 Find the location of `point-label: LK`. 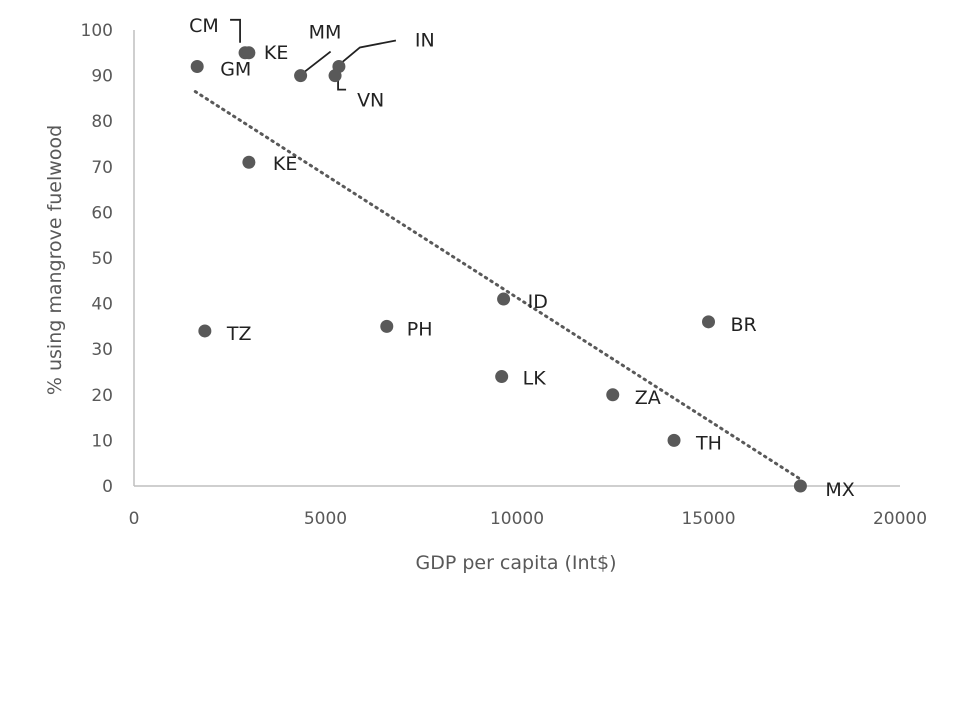

point-label: LK is located at coordinates (535, 379).